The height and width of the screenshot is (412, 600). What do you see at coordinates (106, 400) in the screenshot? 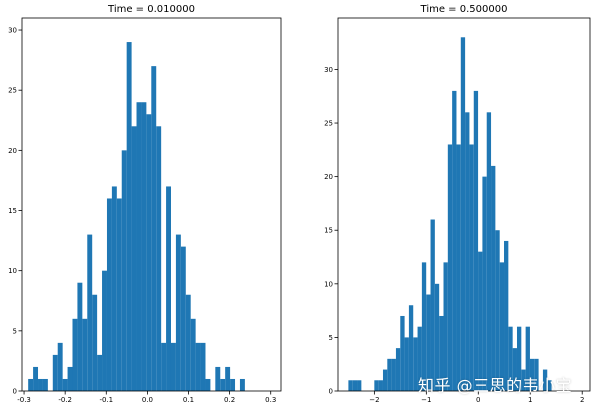
I see `x-tick-label: -0.1` at bounding box center [106, 400].